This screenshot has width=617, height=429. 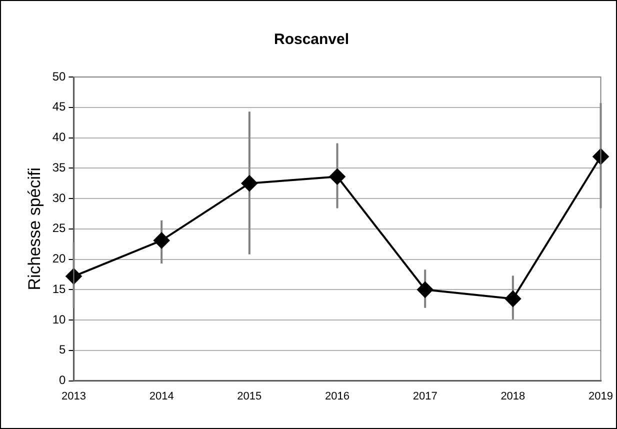 I want to click on y-tick-label: 25, so click(x=59, y=228).